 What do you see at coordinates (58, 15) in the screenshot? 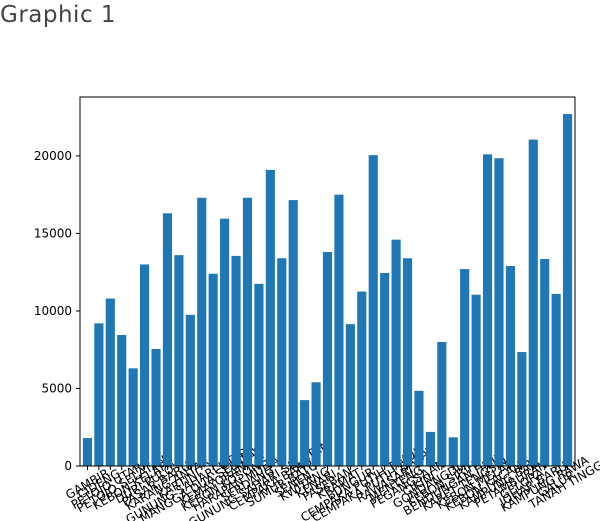
I see `page-title: Graphic 1` at bounding box center [58, 15].